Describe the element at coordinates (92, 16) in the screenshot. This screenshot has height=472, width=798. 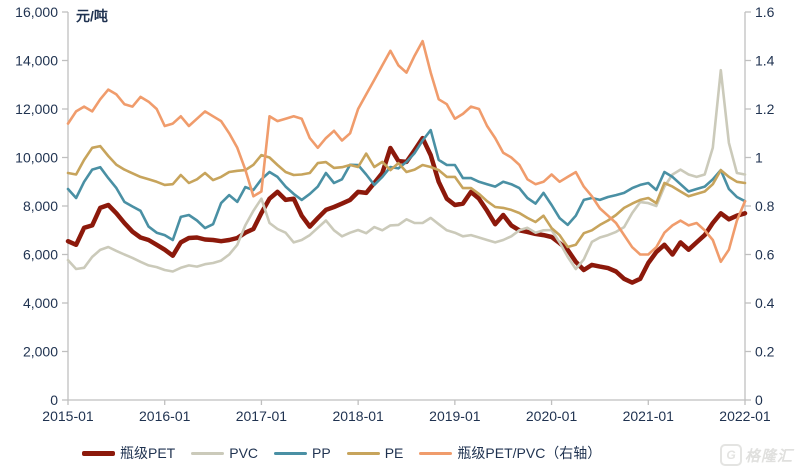
I see `y-axis-unit-label: 元/吨` at that location.